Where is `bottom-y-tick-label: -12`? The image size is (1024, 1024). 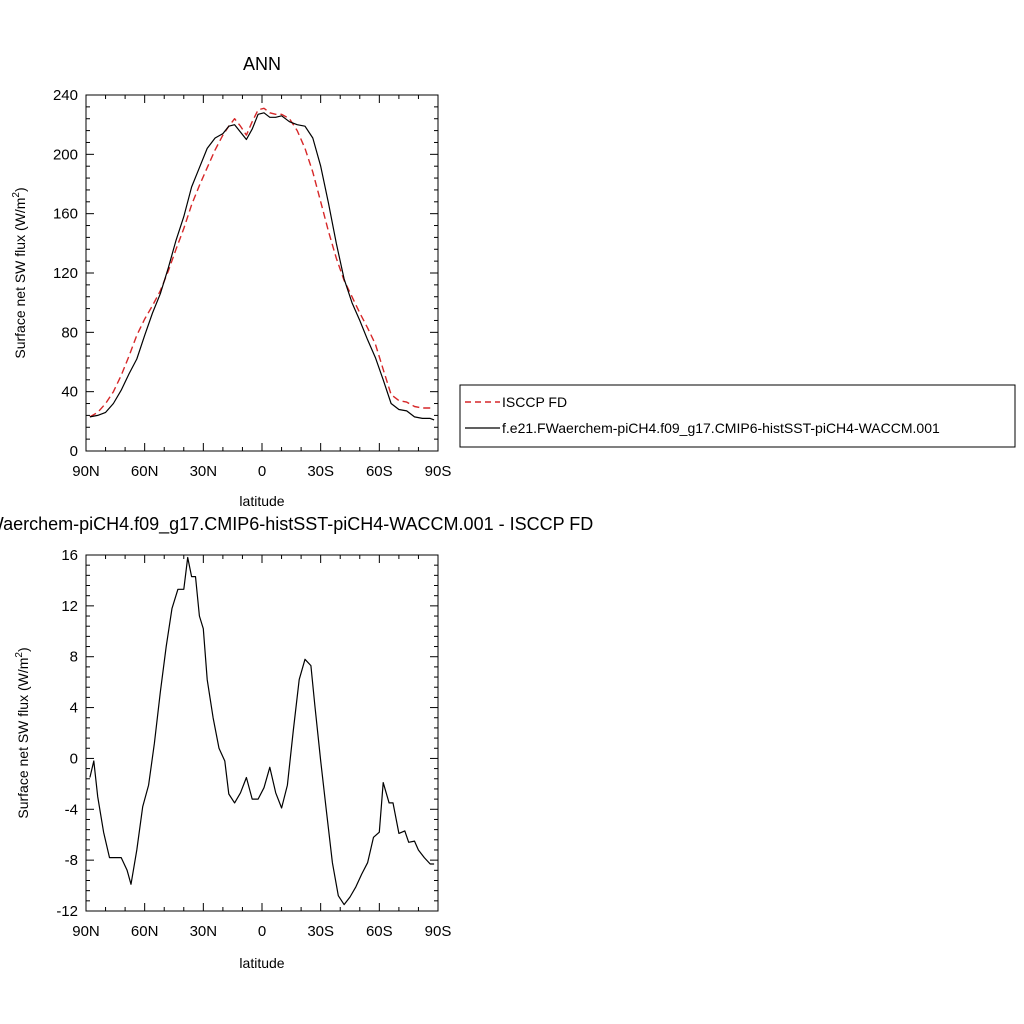
bottom-y-tick-label: -12 is located at coordinates (67, 911).